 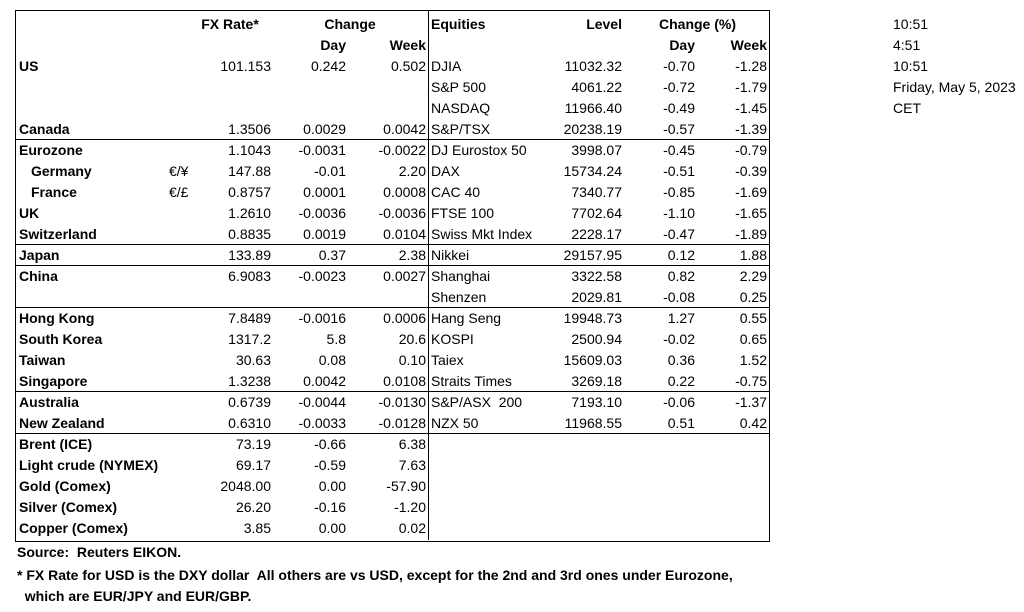 I want to click on table-cell: 0.6310, so click(x=249, y=423).